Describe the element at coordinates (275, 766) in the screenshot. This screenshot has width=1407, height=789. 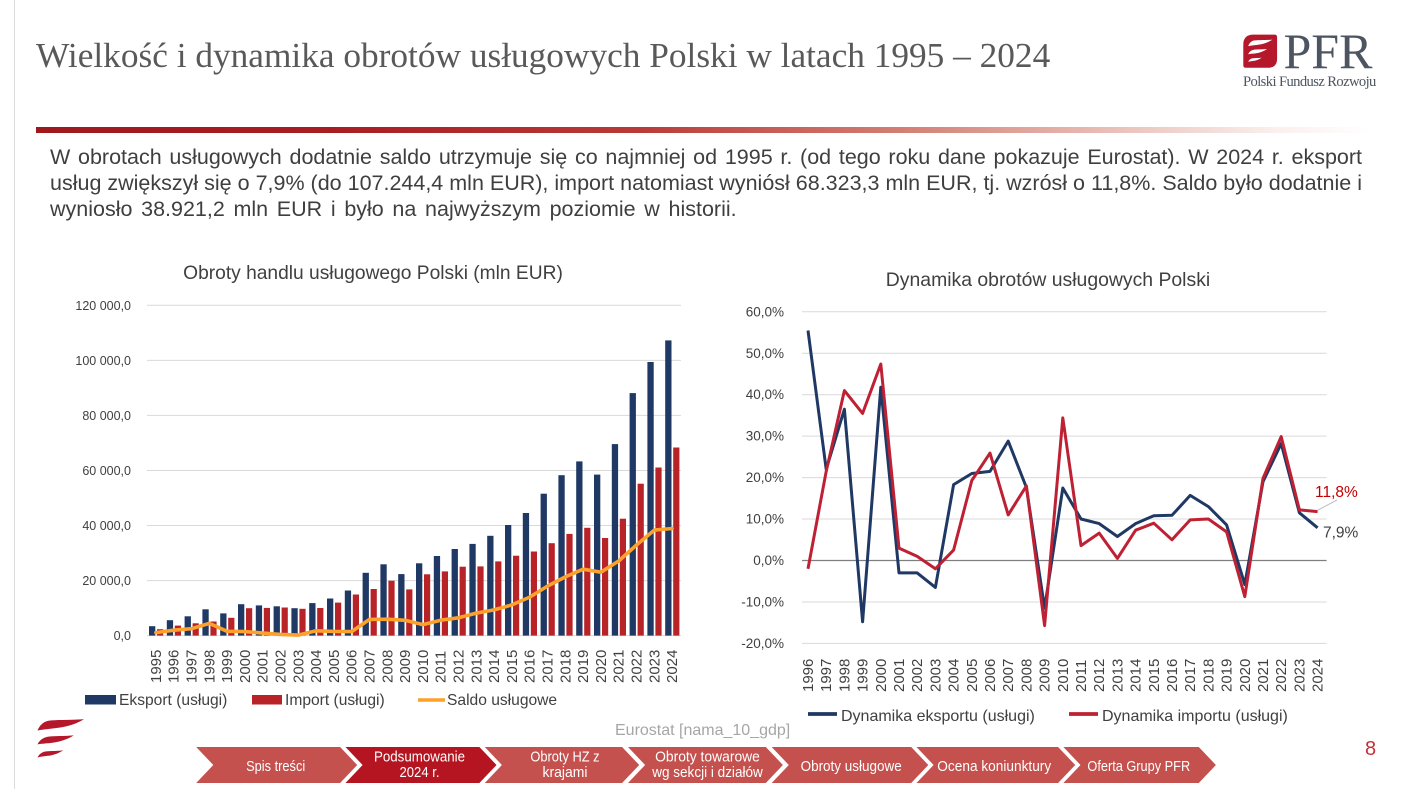
I see `svg-text: Spis treści` at that location.